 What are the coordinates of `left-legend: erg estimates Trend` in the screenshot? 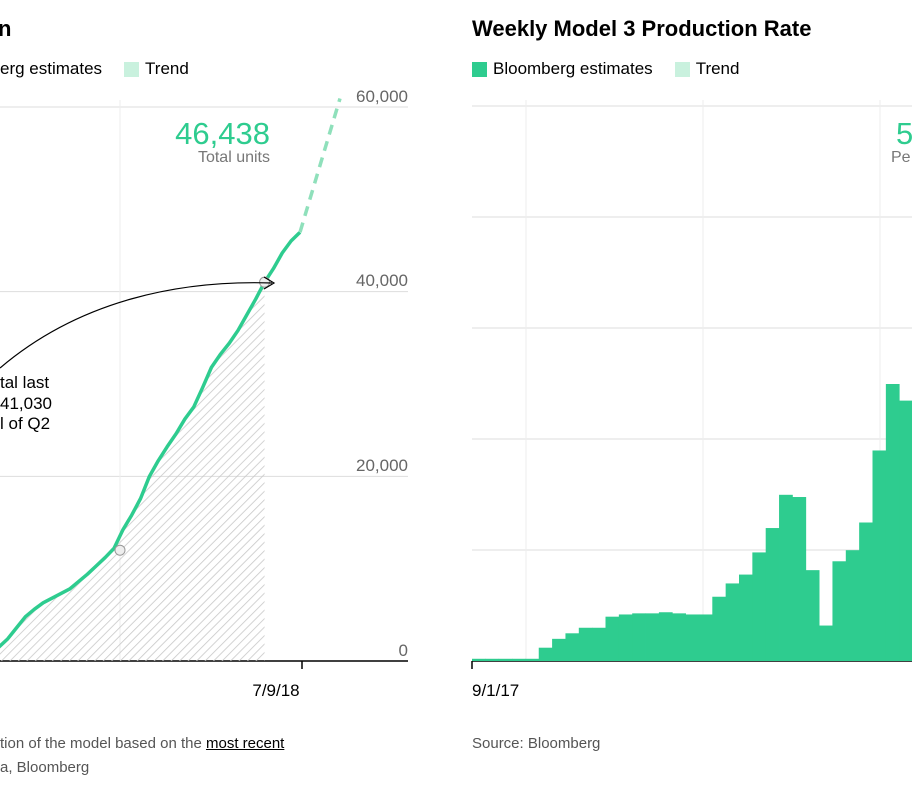 It's located at (94, 69).